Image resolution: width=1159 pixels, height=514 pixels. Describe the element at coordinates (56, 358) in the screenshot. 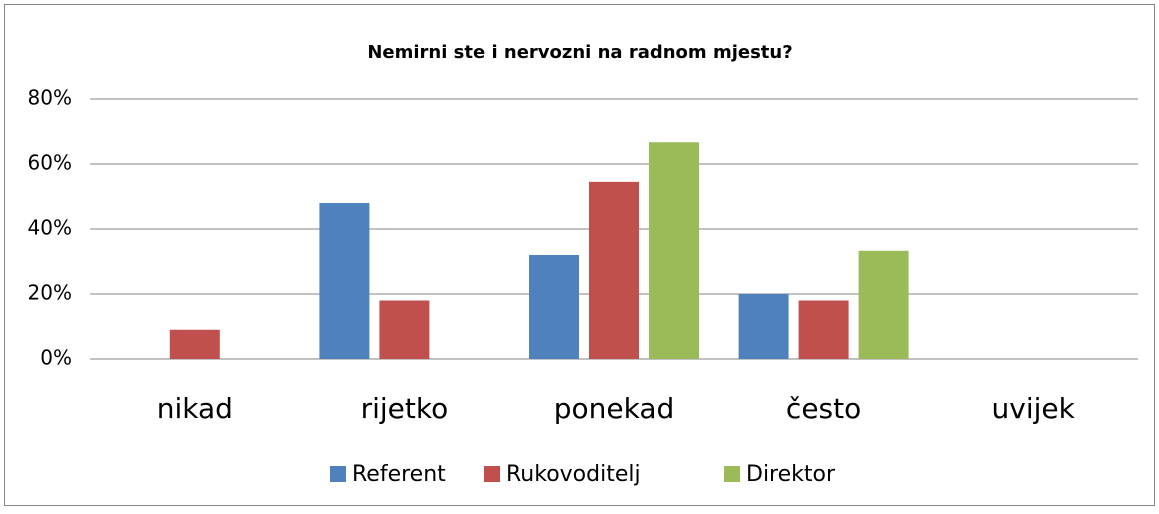

I see `y-tick-label: 0%` at that location.